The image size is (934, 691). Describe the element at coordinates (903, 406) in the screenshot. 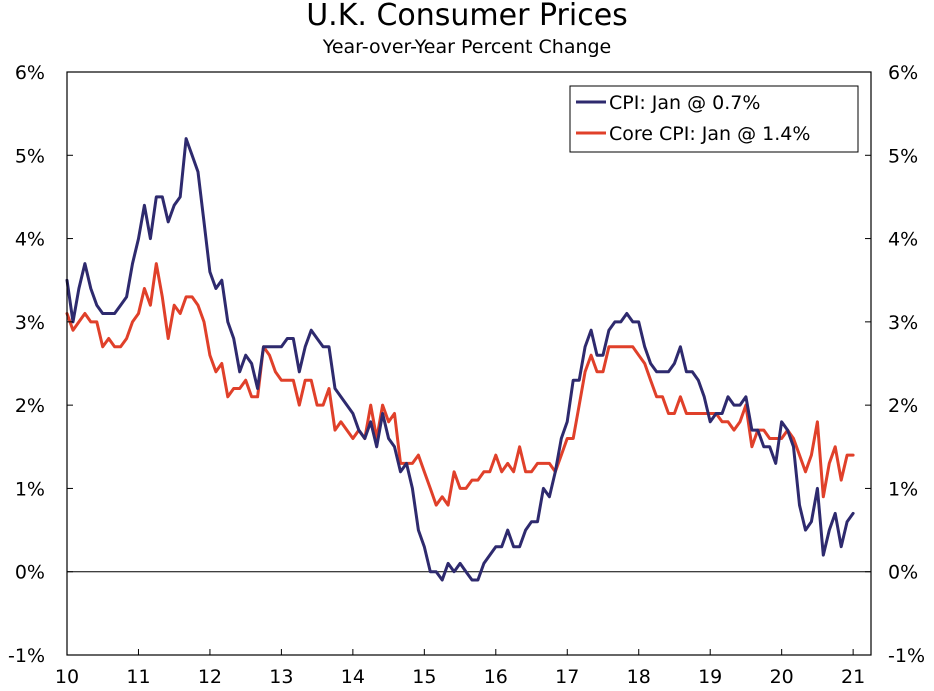

I see `y-tick-label-right: 2%` at that location.